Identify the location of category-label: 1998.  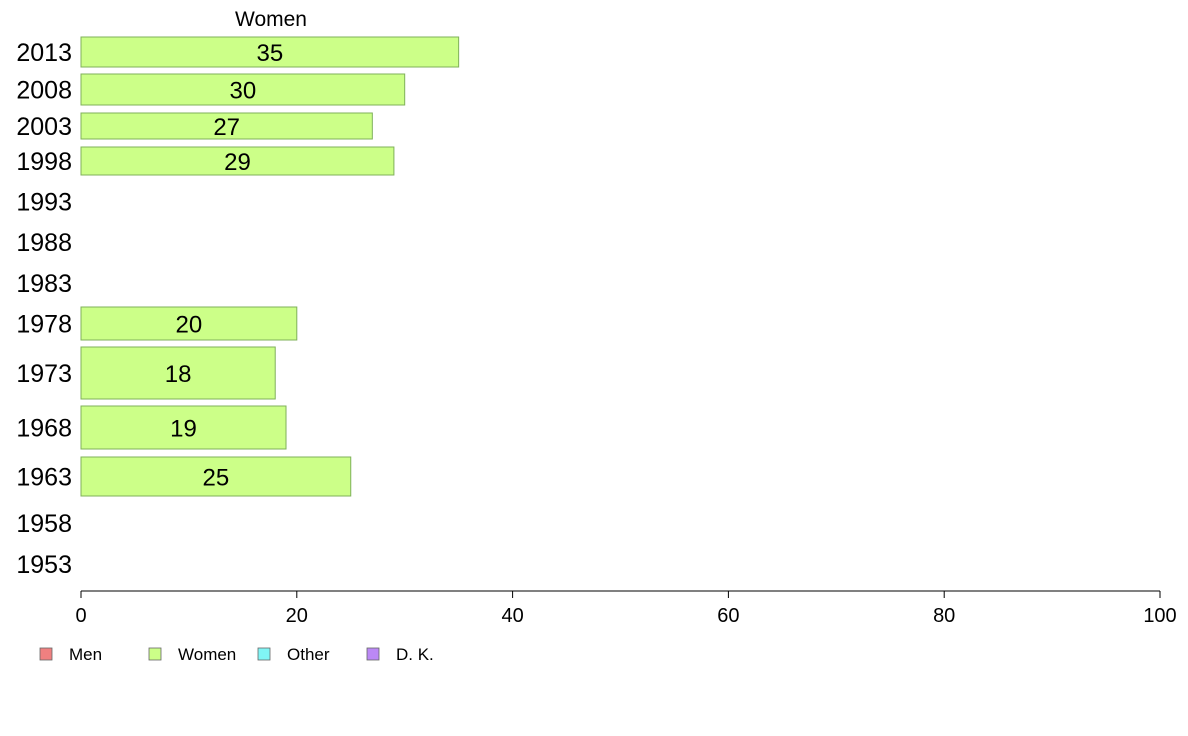
(44, 162).